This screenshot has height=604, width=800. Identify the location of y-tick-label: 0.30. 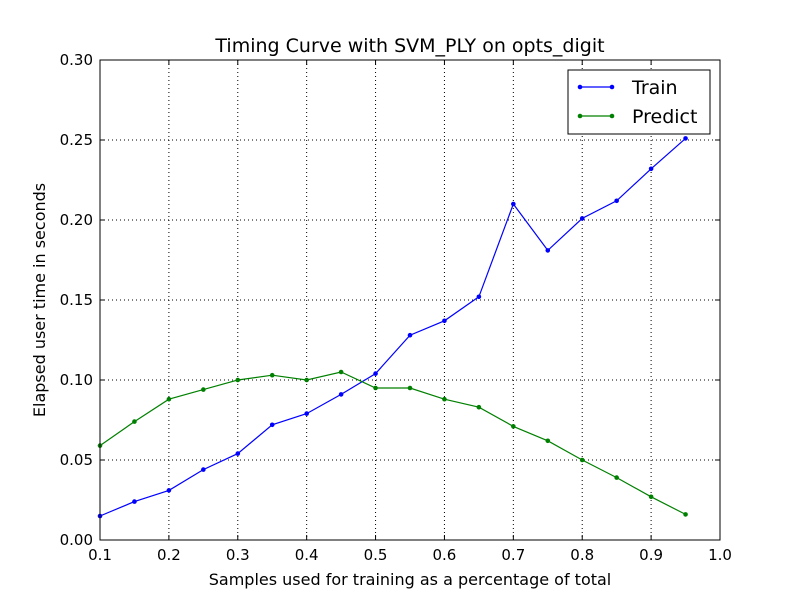
(76, 60).